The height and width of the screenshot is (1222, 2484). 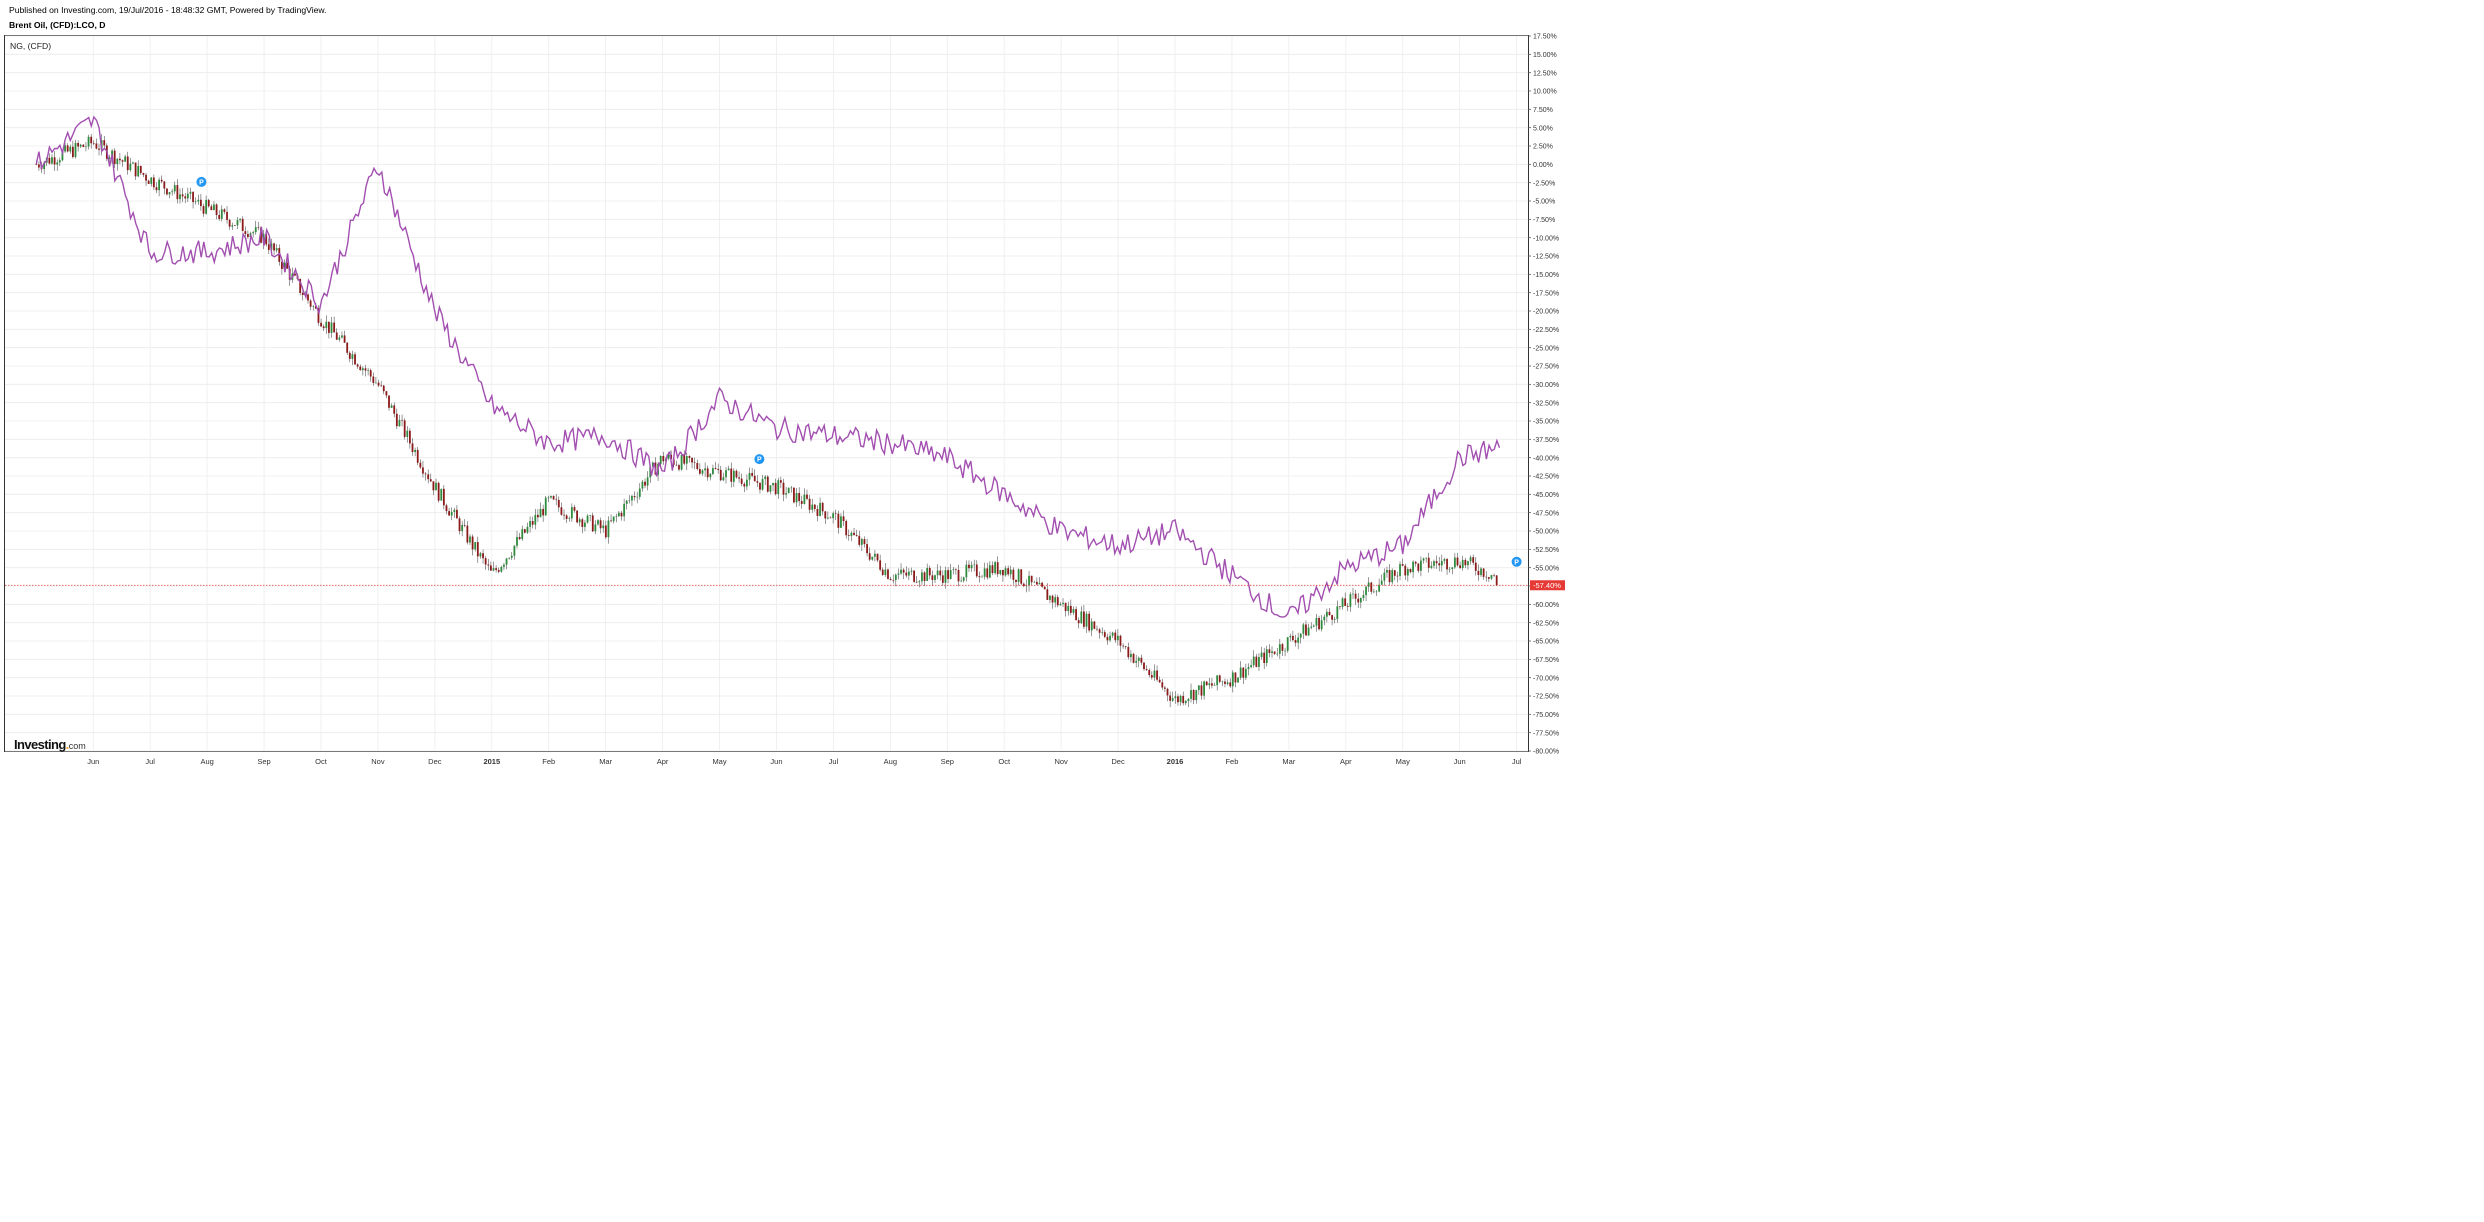 What do you see at coordinates (1546, 440) in the screenshot?
I see `y-tick-label: -37.50%` at bounding box center [1546, 440].